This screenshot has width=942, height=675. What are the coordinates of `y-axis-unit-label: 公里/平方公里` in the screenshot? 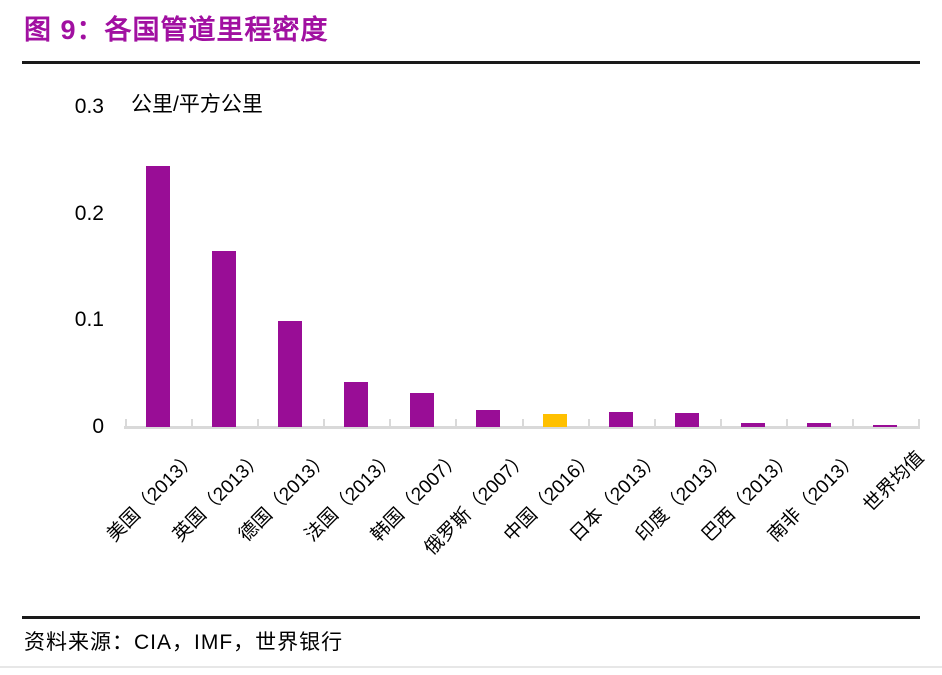 It's located at (197, 104).